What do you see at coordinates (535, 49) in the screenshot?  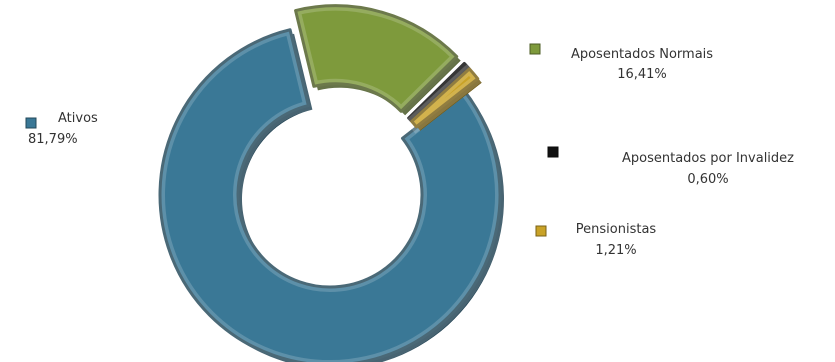 I see `legend-swatch-aposentados-normais` at bounding box center [535, 49].